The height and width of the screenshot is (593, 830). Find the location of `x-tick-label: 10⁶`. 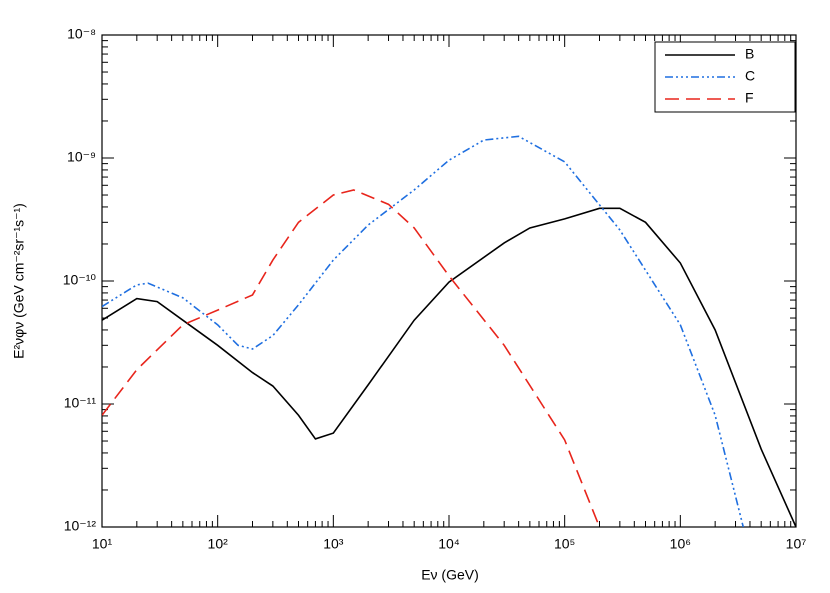

x-tick-label: 10⁶ is located at coordinates (680, 544).